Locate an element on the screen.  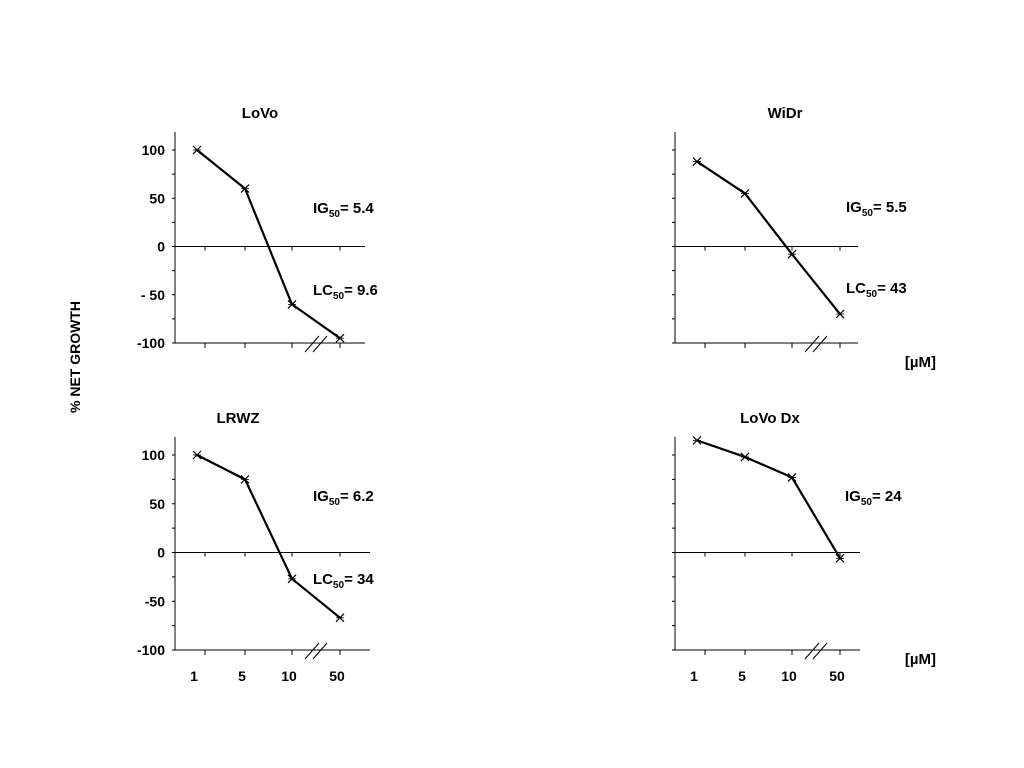
annotation-lc50: LC50= 34 is located at coordinates (343, 581).